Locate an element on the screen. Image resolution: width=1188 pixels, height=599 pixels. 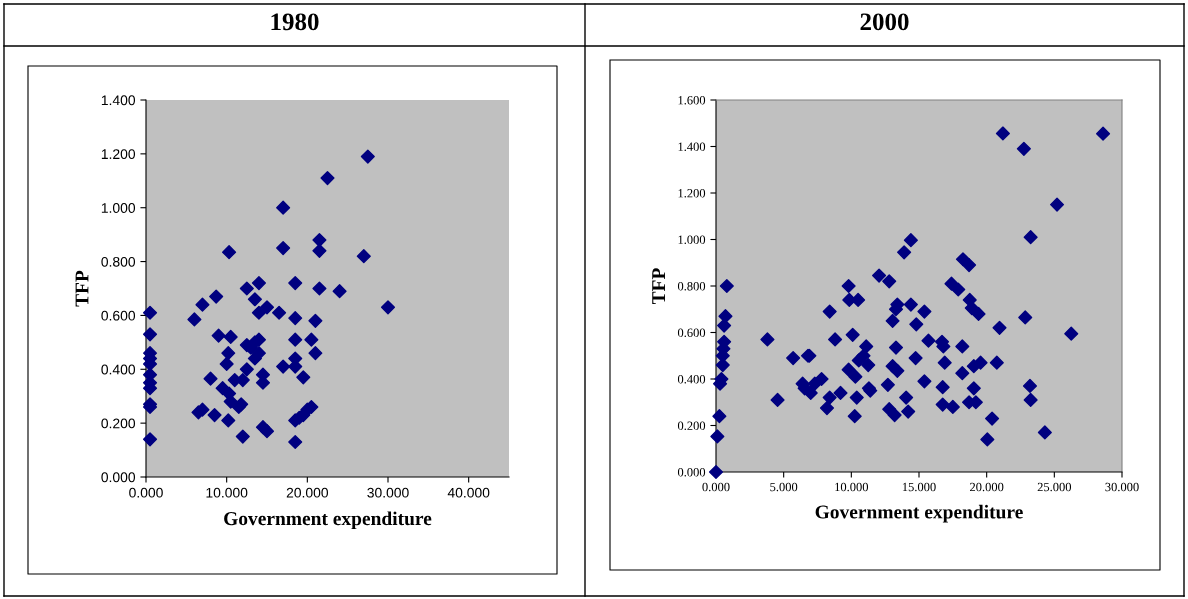
y-tick-label: 1.600 is located at coordinates (692, 100).